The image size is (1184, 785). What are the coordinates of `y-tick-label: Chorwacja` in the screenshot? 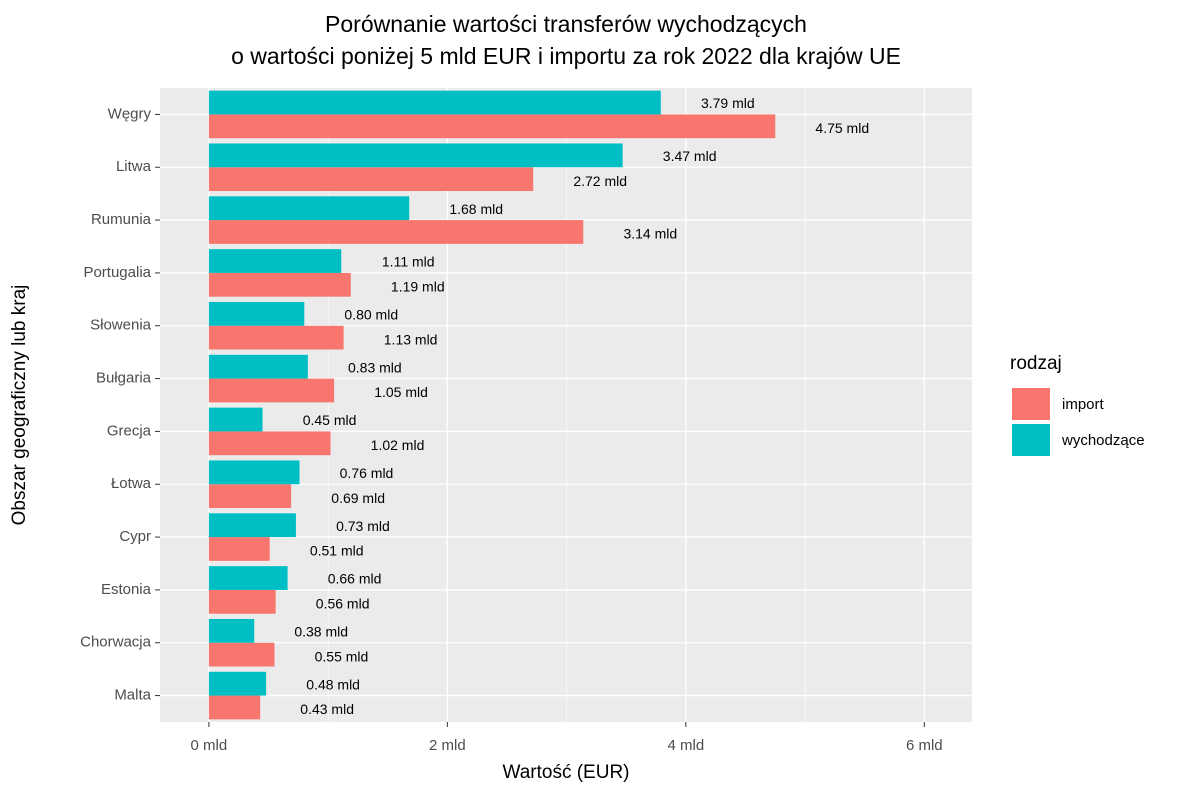 It's located at (116, 642).